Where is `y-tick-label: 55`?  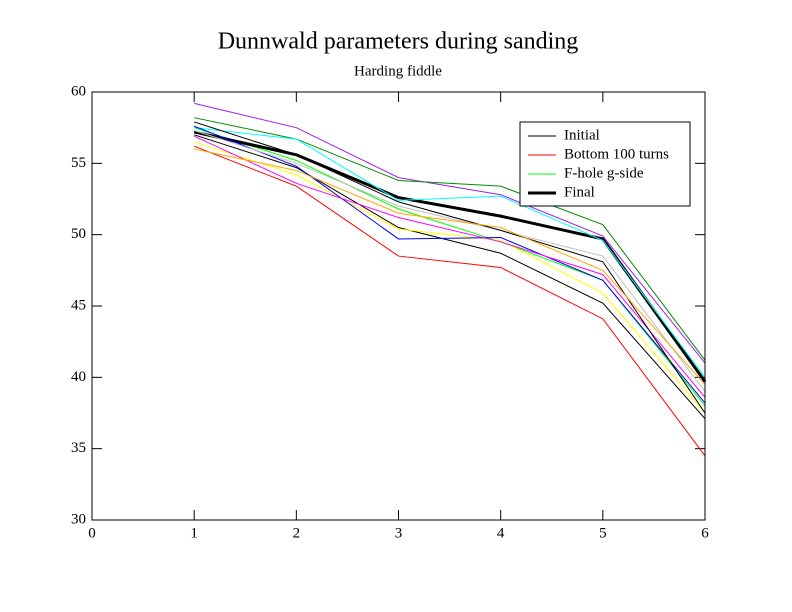 y-tick-label: 55 is located at coordinates (78, 163).